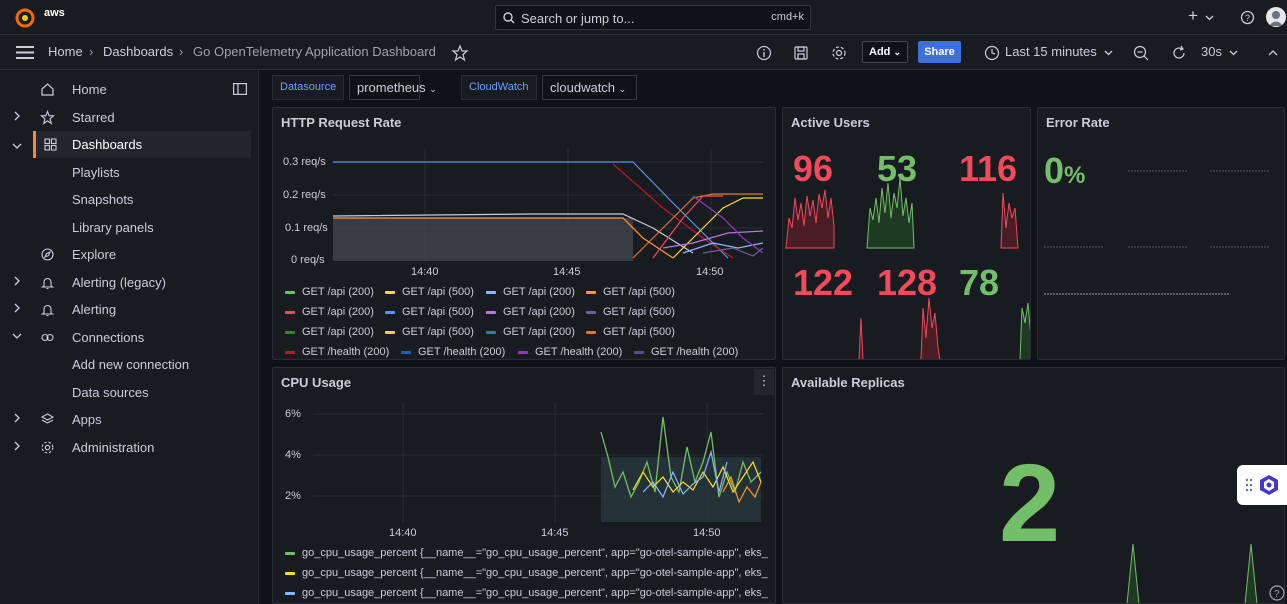  I want to click on sidebar-item-add-new-connection: Add new connection, so click(125, 364).